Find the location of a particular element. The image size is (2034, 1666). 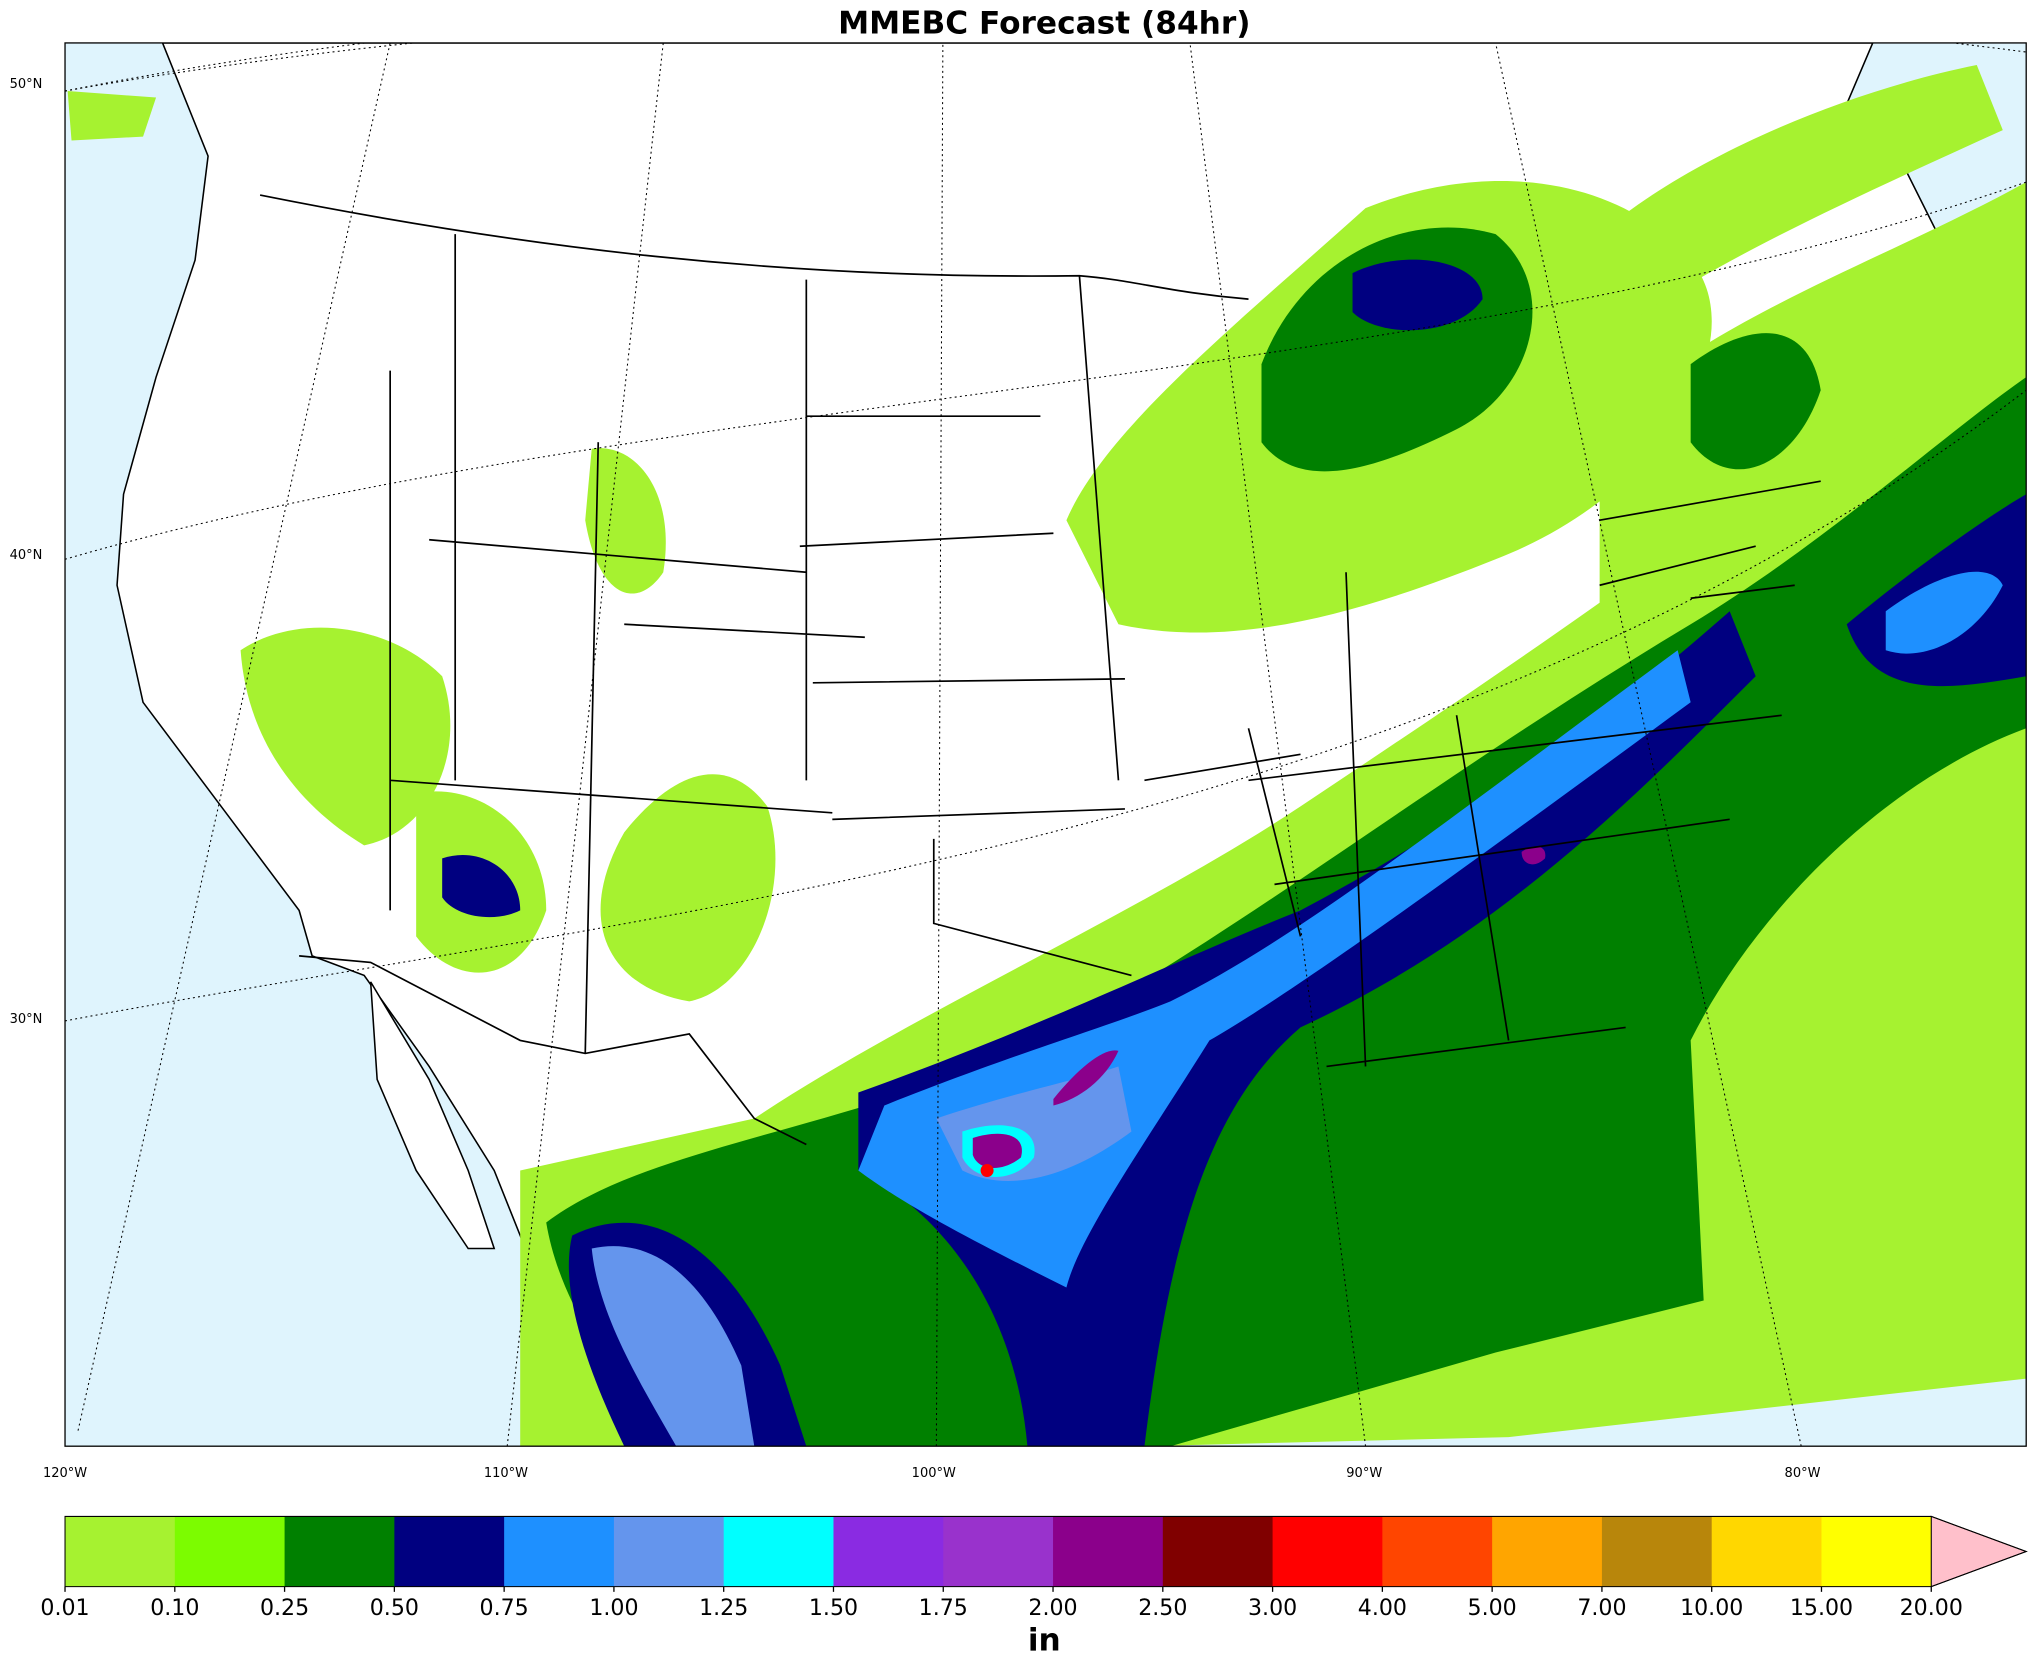

lon-label: 90°W is located at coordinates (1364, 1473).